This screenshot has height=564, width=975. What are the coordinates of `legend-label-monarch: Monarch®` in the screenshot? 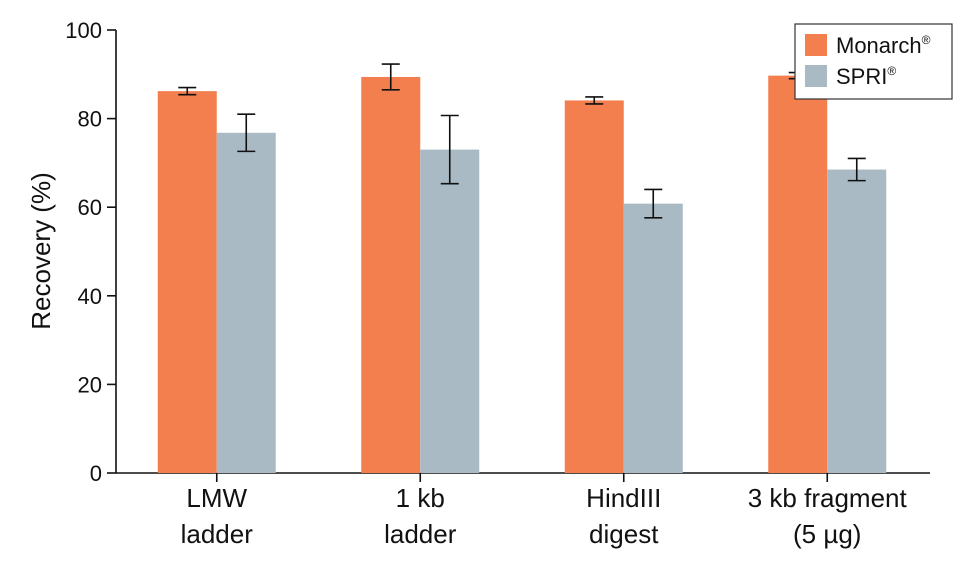 It's located at (883, 45).